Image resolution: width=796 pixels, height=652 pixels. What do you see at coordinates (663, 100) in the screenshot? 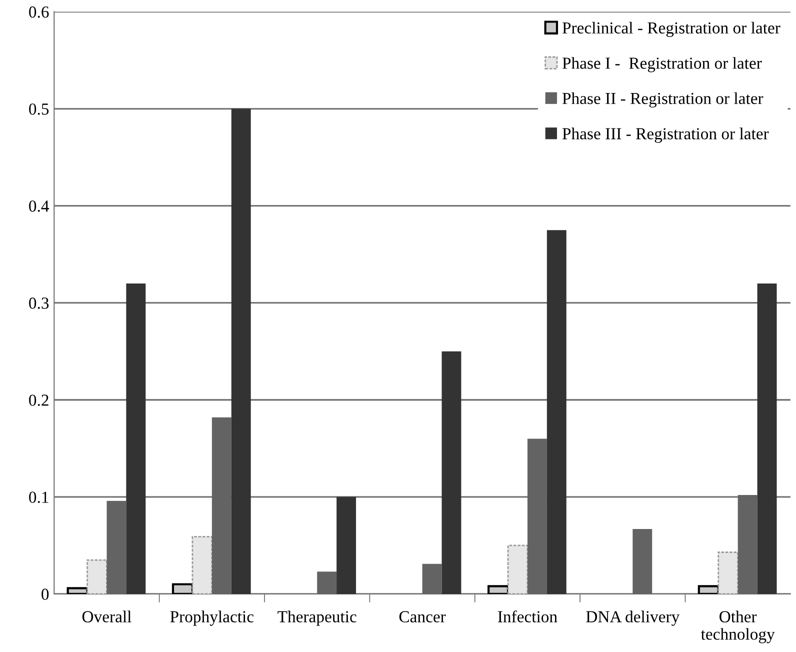
I see `legend-label: Phase II - Registration or later` at bounding box center [663, 100].